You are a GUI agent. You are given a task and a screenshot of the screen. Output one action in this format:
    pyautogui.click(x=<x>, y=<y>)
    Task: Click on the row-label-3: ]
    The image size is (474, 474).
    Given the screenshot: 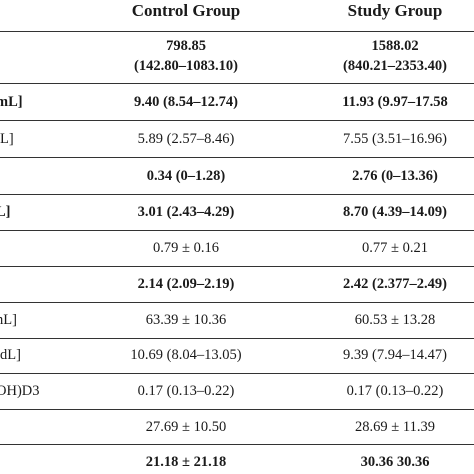 What is the action you would take?
    pyautogui.click(x=0, y=176)
    